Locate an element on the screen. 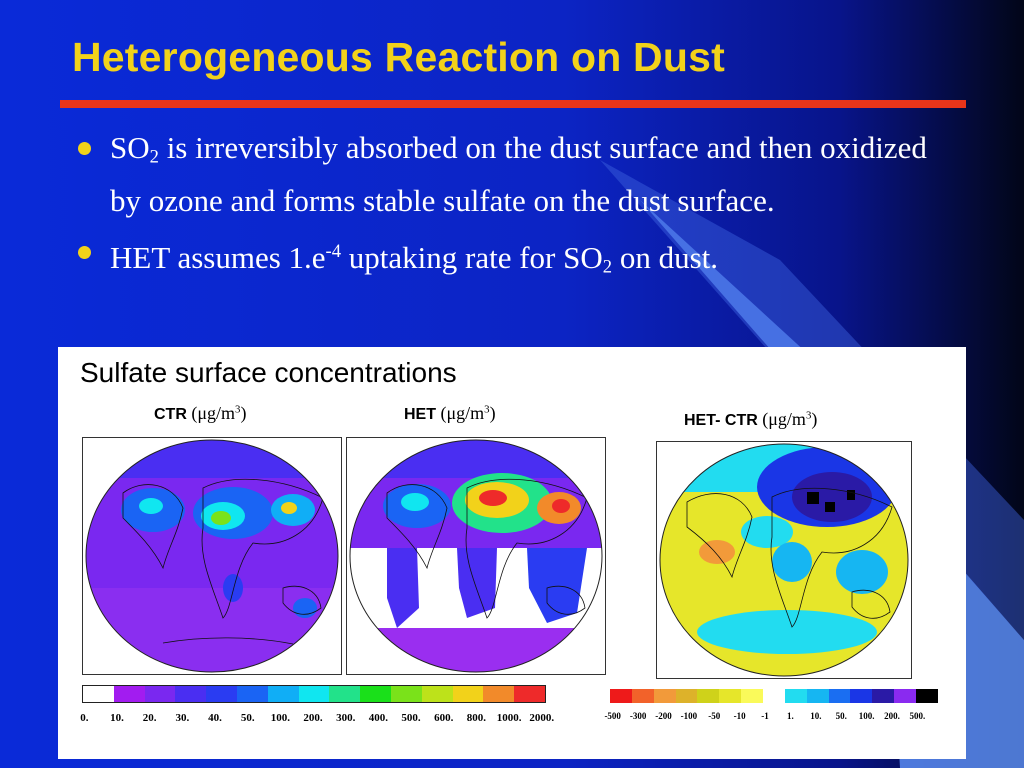  colorbar-tick-label: 600. is located at coordinates (444, 718).